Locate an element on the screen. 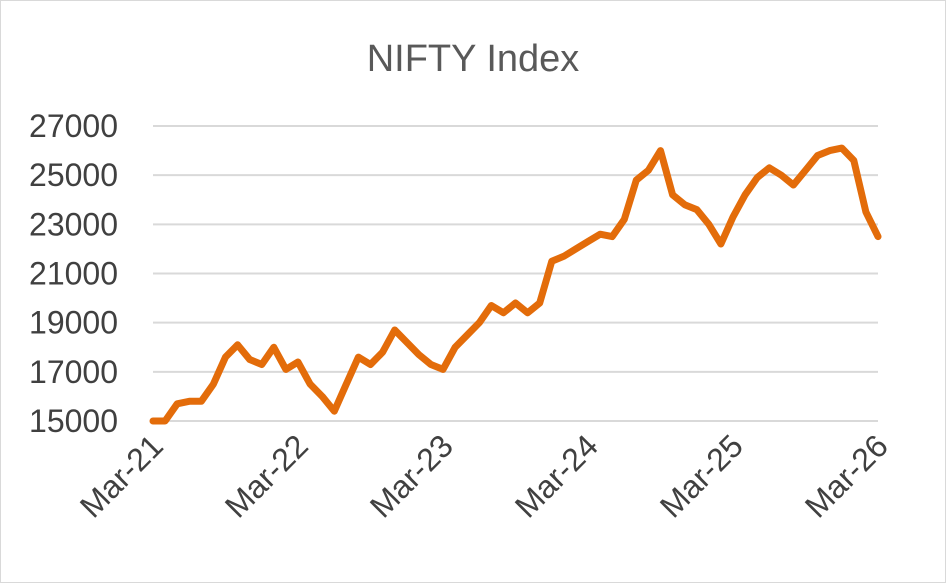  y-tick-label: 19000 is located at coordinates (73, 323).